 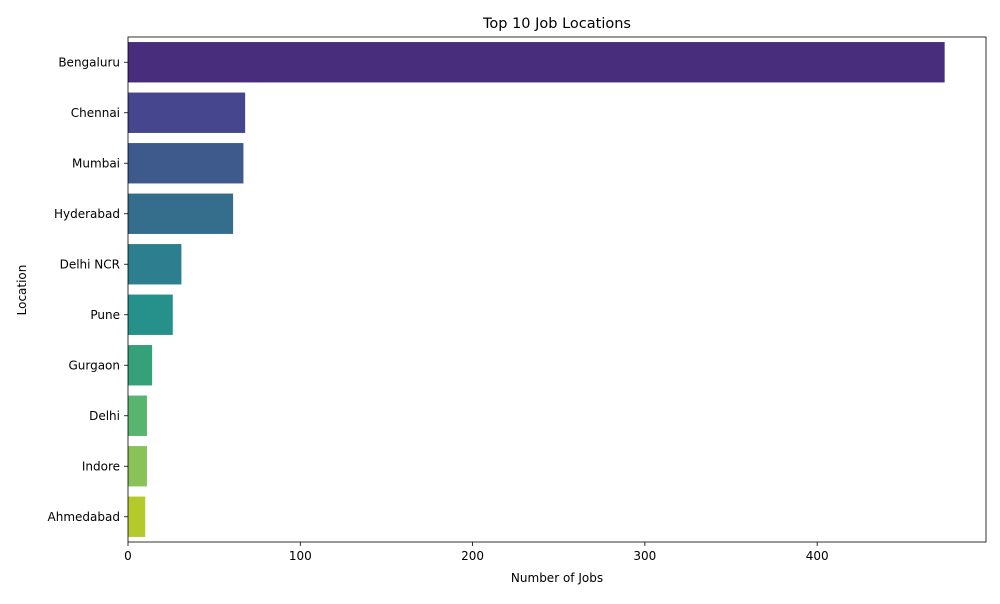 I want to click on y-tick-label: Chennai, so click(x=95, y=113).